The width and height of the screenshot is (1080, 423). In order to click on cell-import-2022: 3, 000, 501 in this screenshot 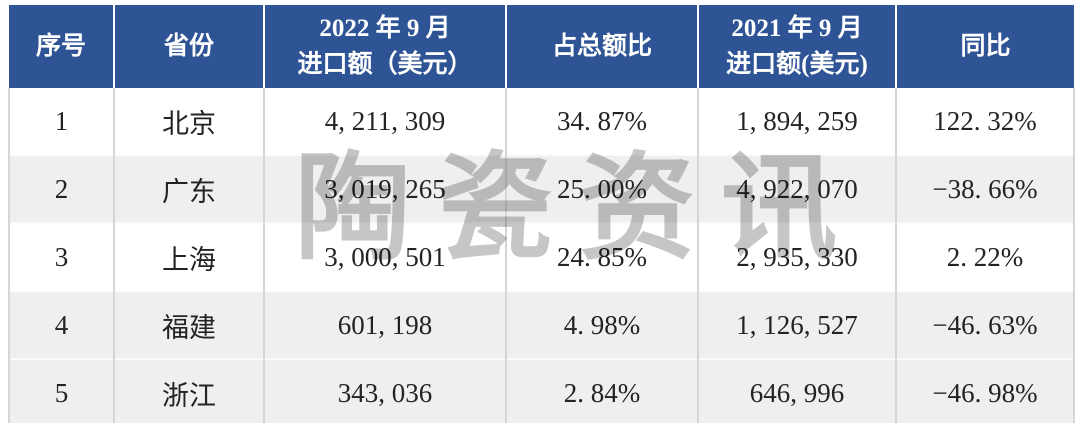, I will do `click(384, 256)`.